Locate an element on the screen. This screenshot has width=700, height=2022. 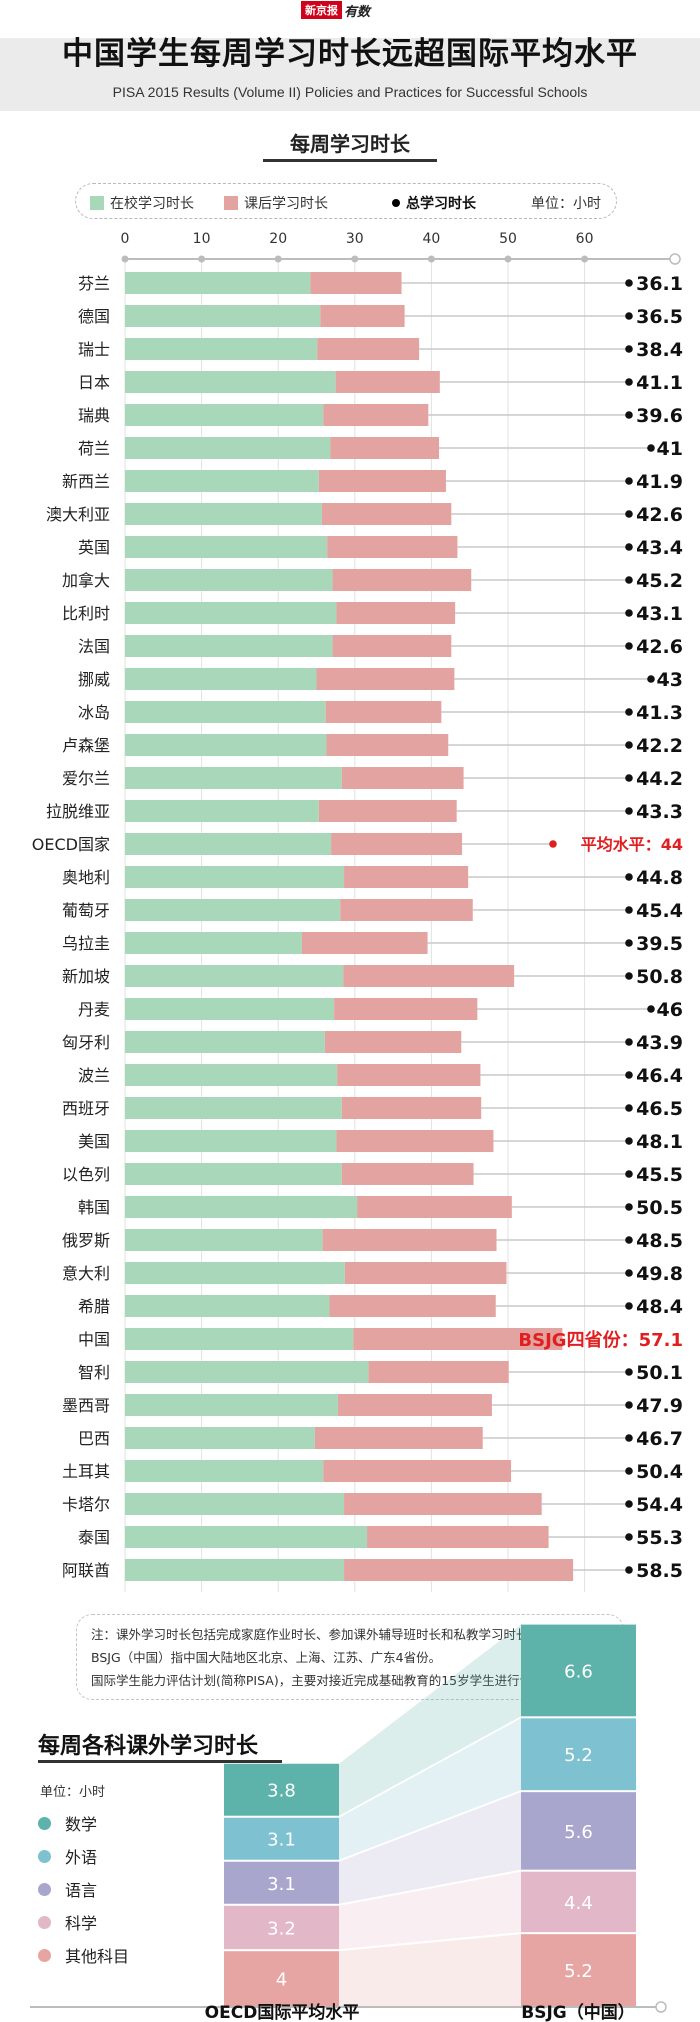
total-label-11: 42.6 is located at coordinates (659, 647).